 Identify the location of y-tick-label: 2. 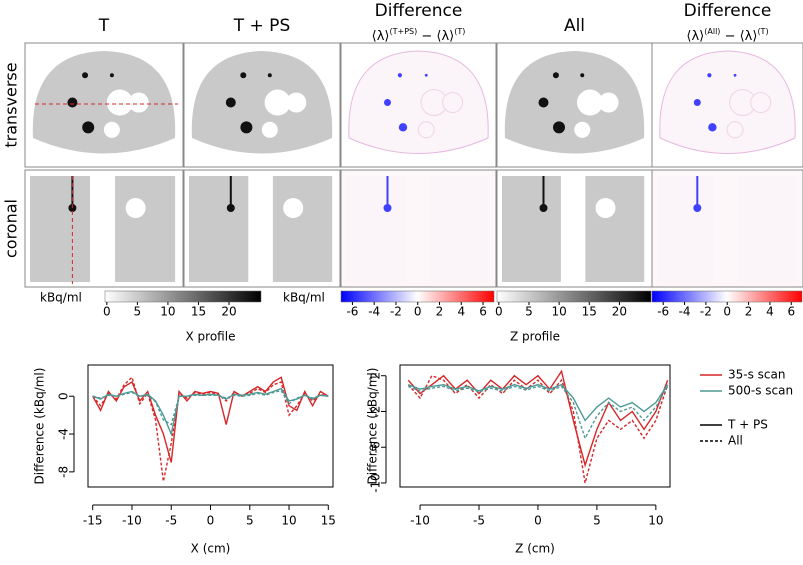
(376, 376).